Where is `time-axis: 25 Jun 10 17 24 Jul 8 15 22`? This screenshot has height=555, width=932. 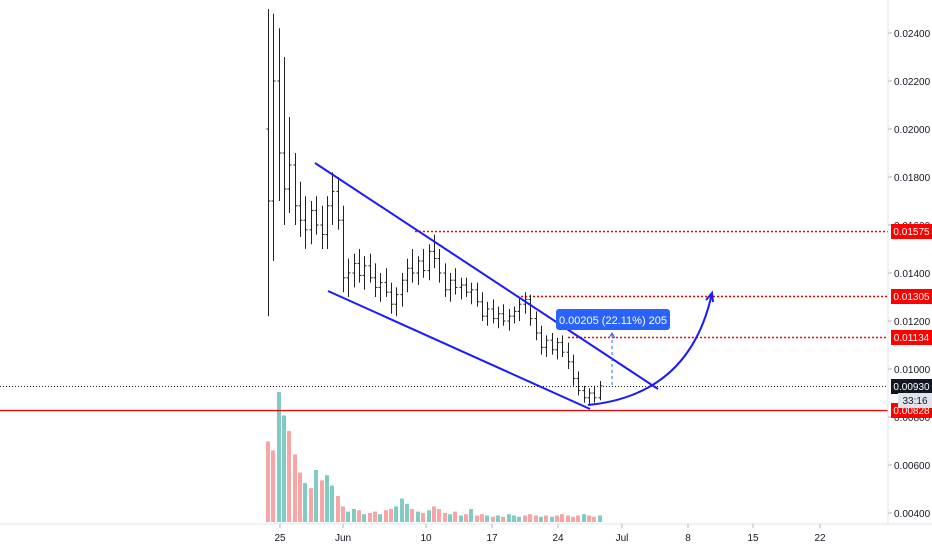 time-axis: 25 Jun 10 17 24 Jul 8 15 22 is located at coordinates (550, 534).